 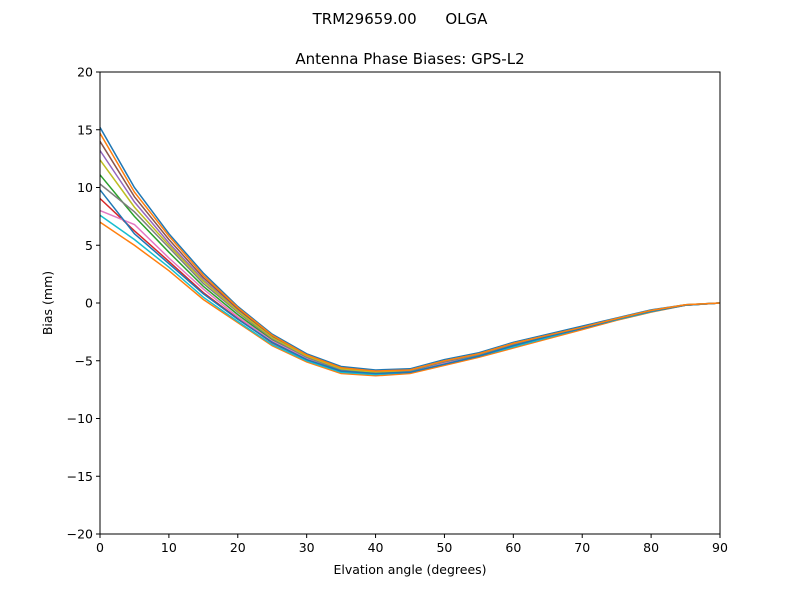 I want to click on y-tick-label: 5, so click(x=89, y=245).